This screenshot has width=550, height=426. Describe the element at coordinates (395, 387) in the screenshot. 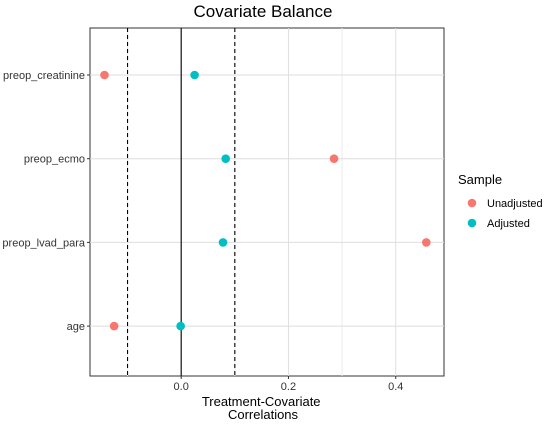

I see `x-tick-label: 0.4` at that location.